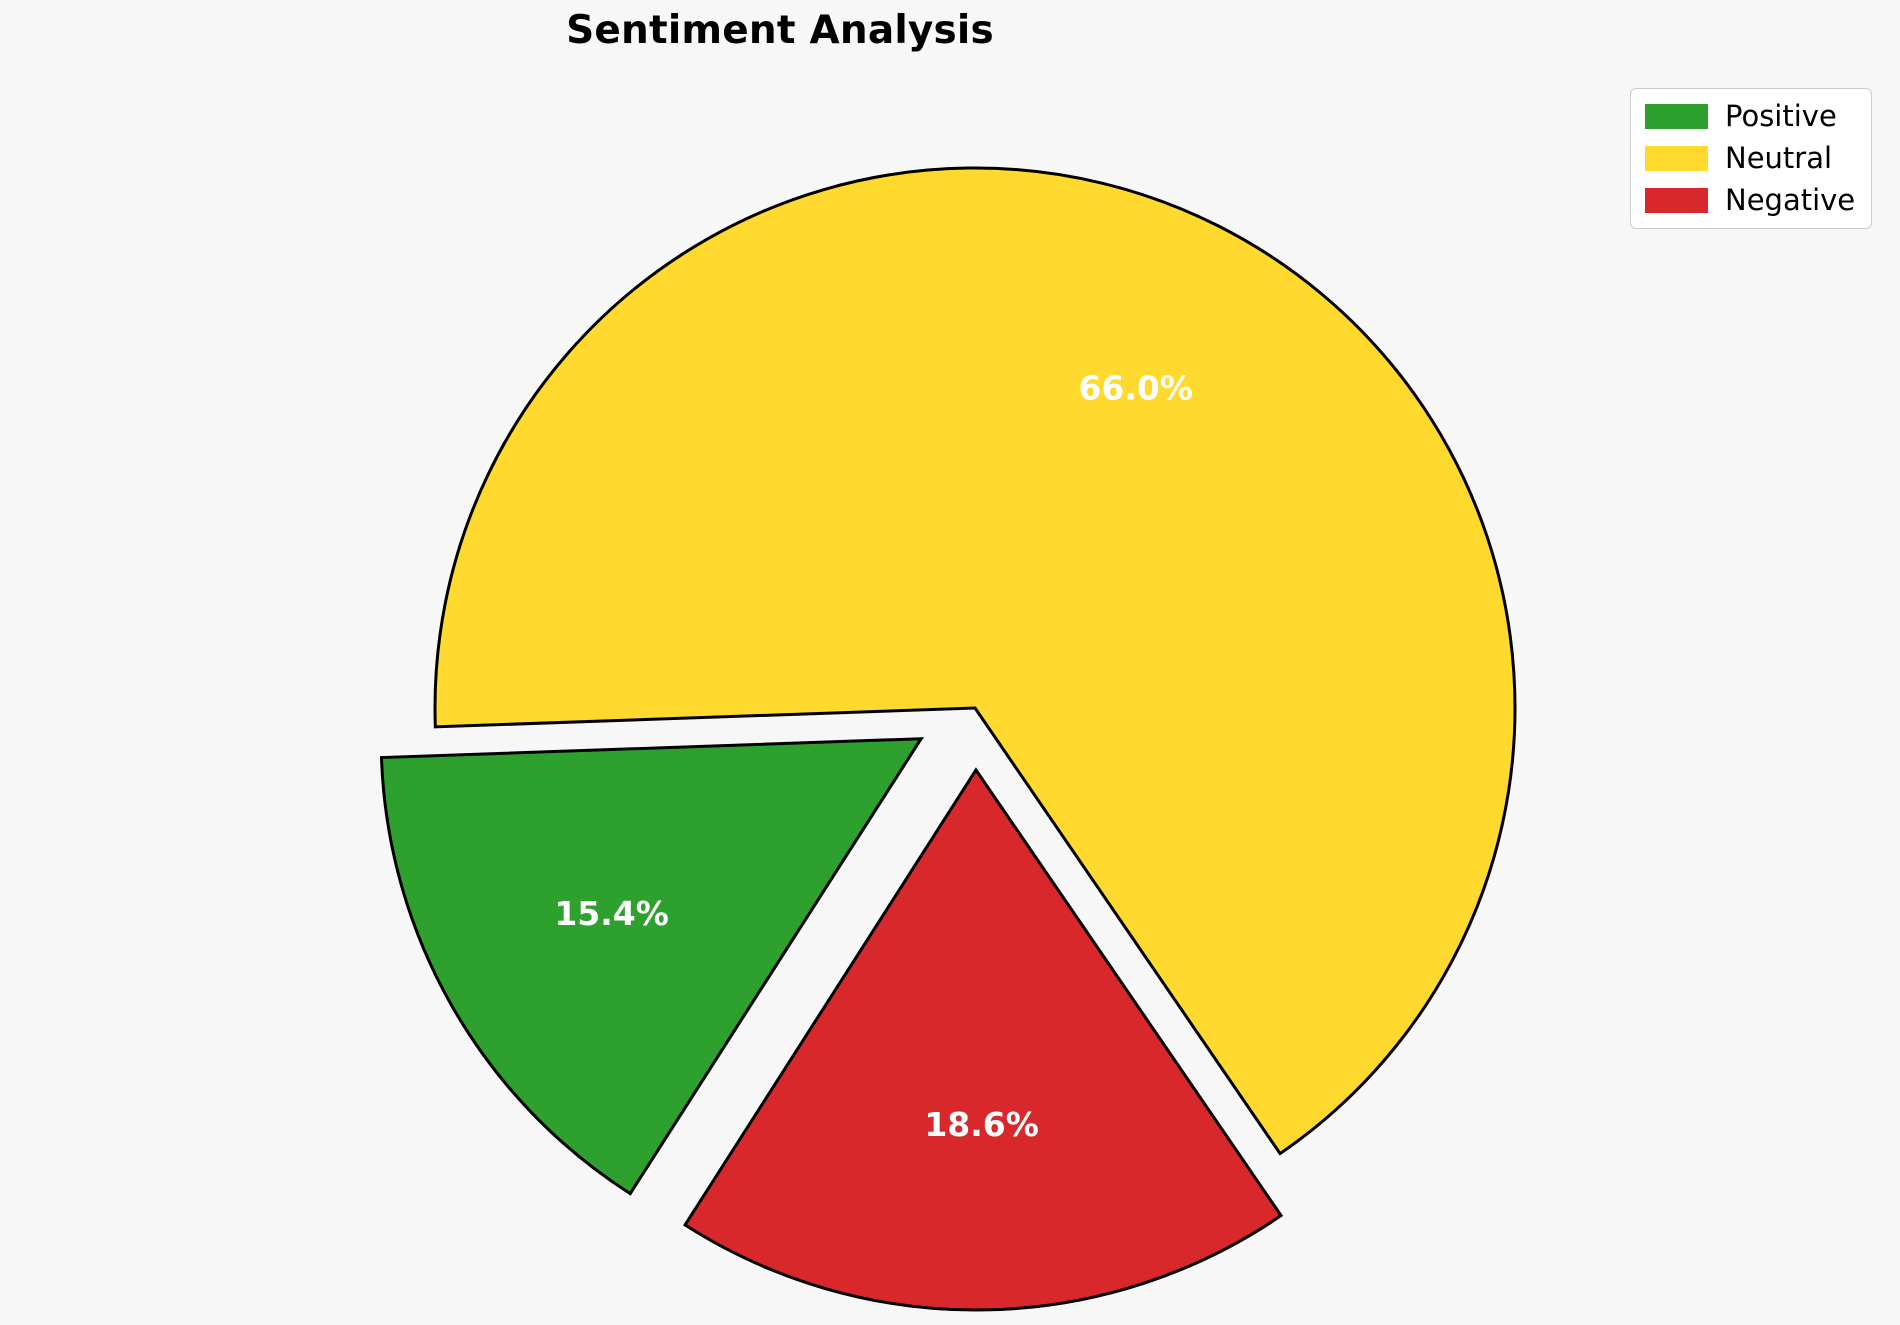  What do you see at coordinates (1779, 158) in the screenshot?
I see `legend-label-neutral: Neutral` at bounding box center [1779, 158].